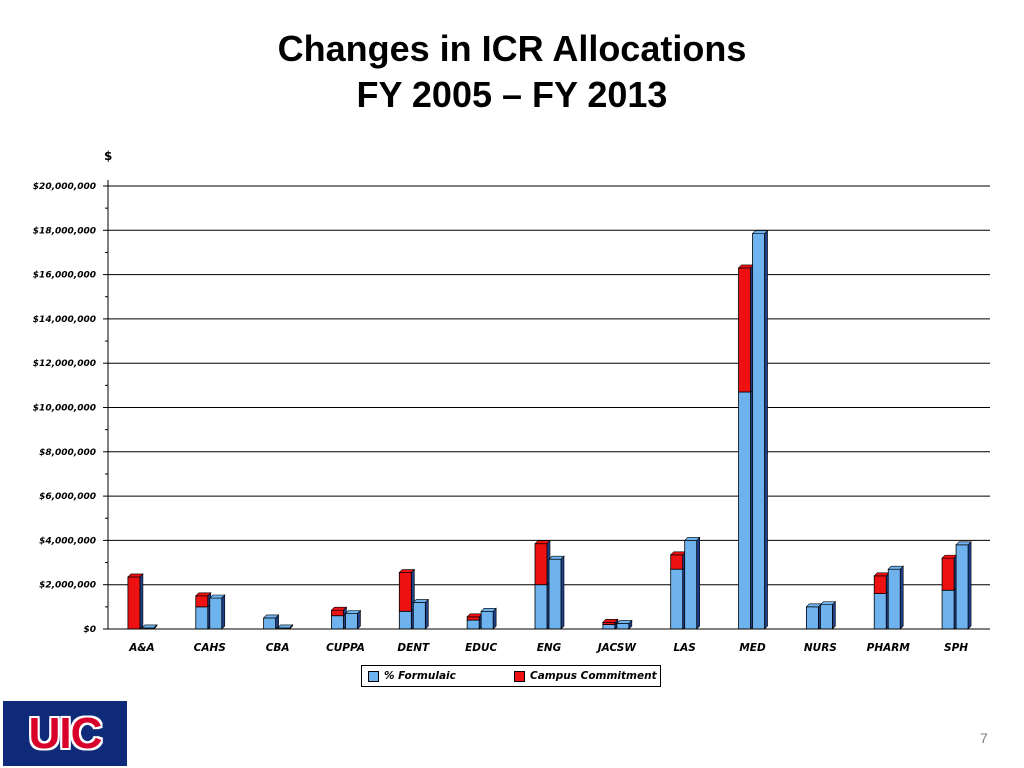  What do you see at coordinates (108, 156) in the screenshot?
I see `y-axis-label: $` at bounding box center [108, 156].